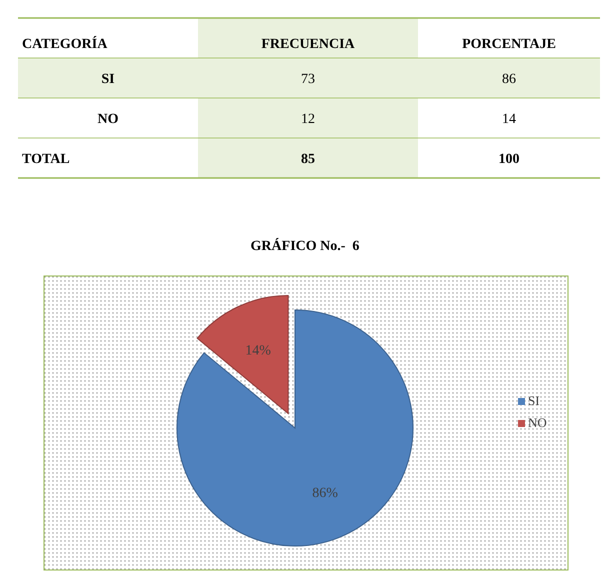 This screenshot has width=611, height=575. What do you see at coordinates (308, 119) in the screenshot?
I see `data-label: 12` at bounding box center [308, 119].